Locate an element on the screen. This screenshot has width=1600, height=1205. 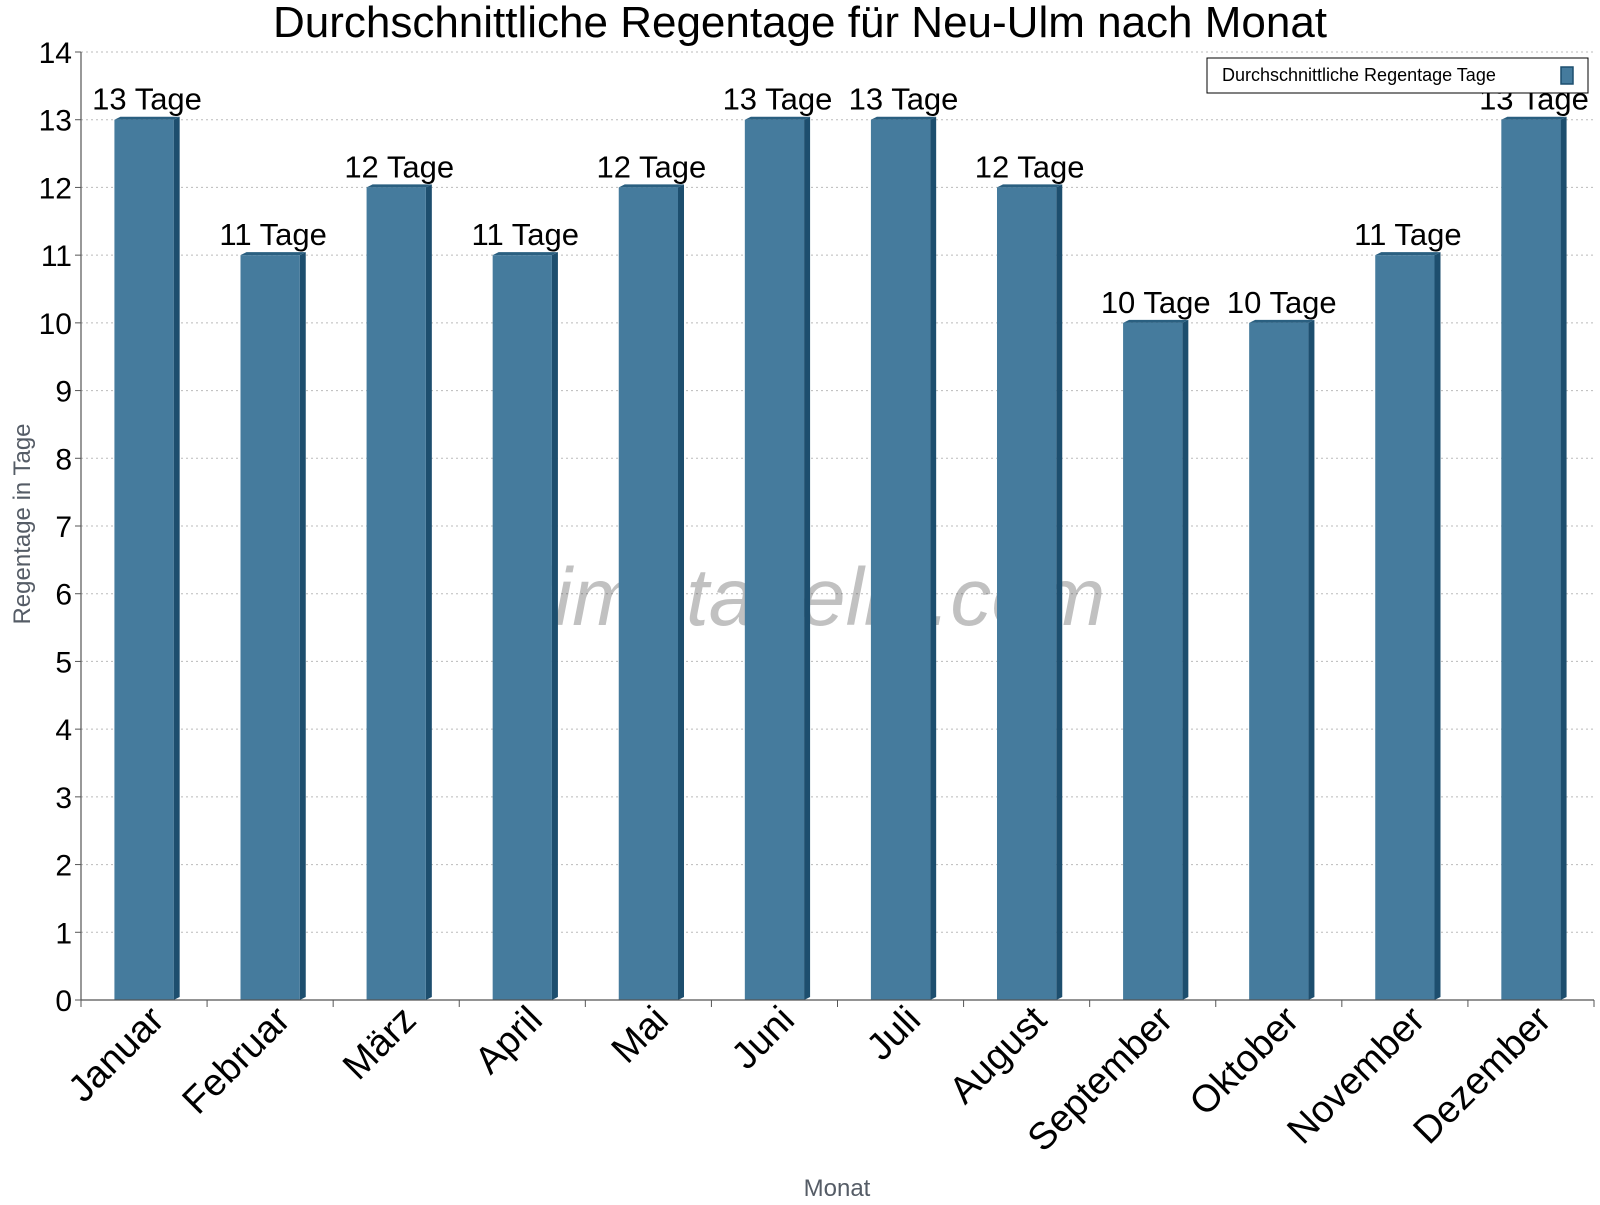
y-axis-title: Regentage in Tage is located at coordinates (22, 523).